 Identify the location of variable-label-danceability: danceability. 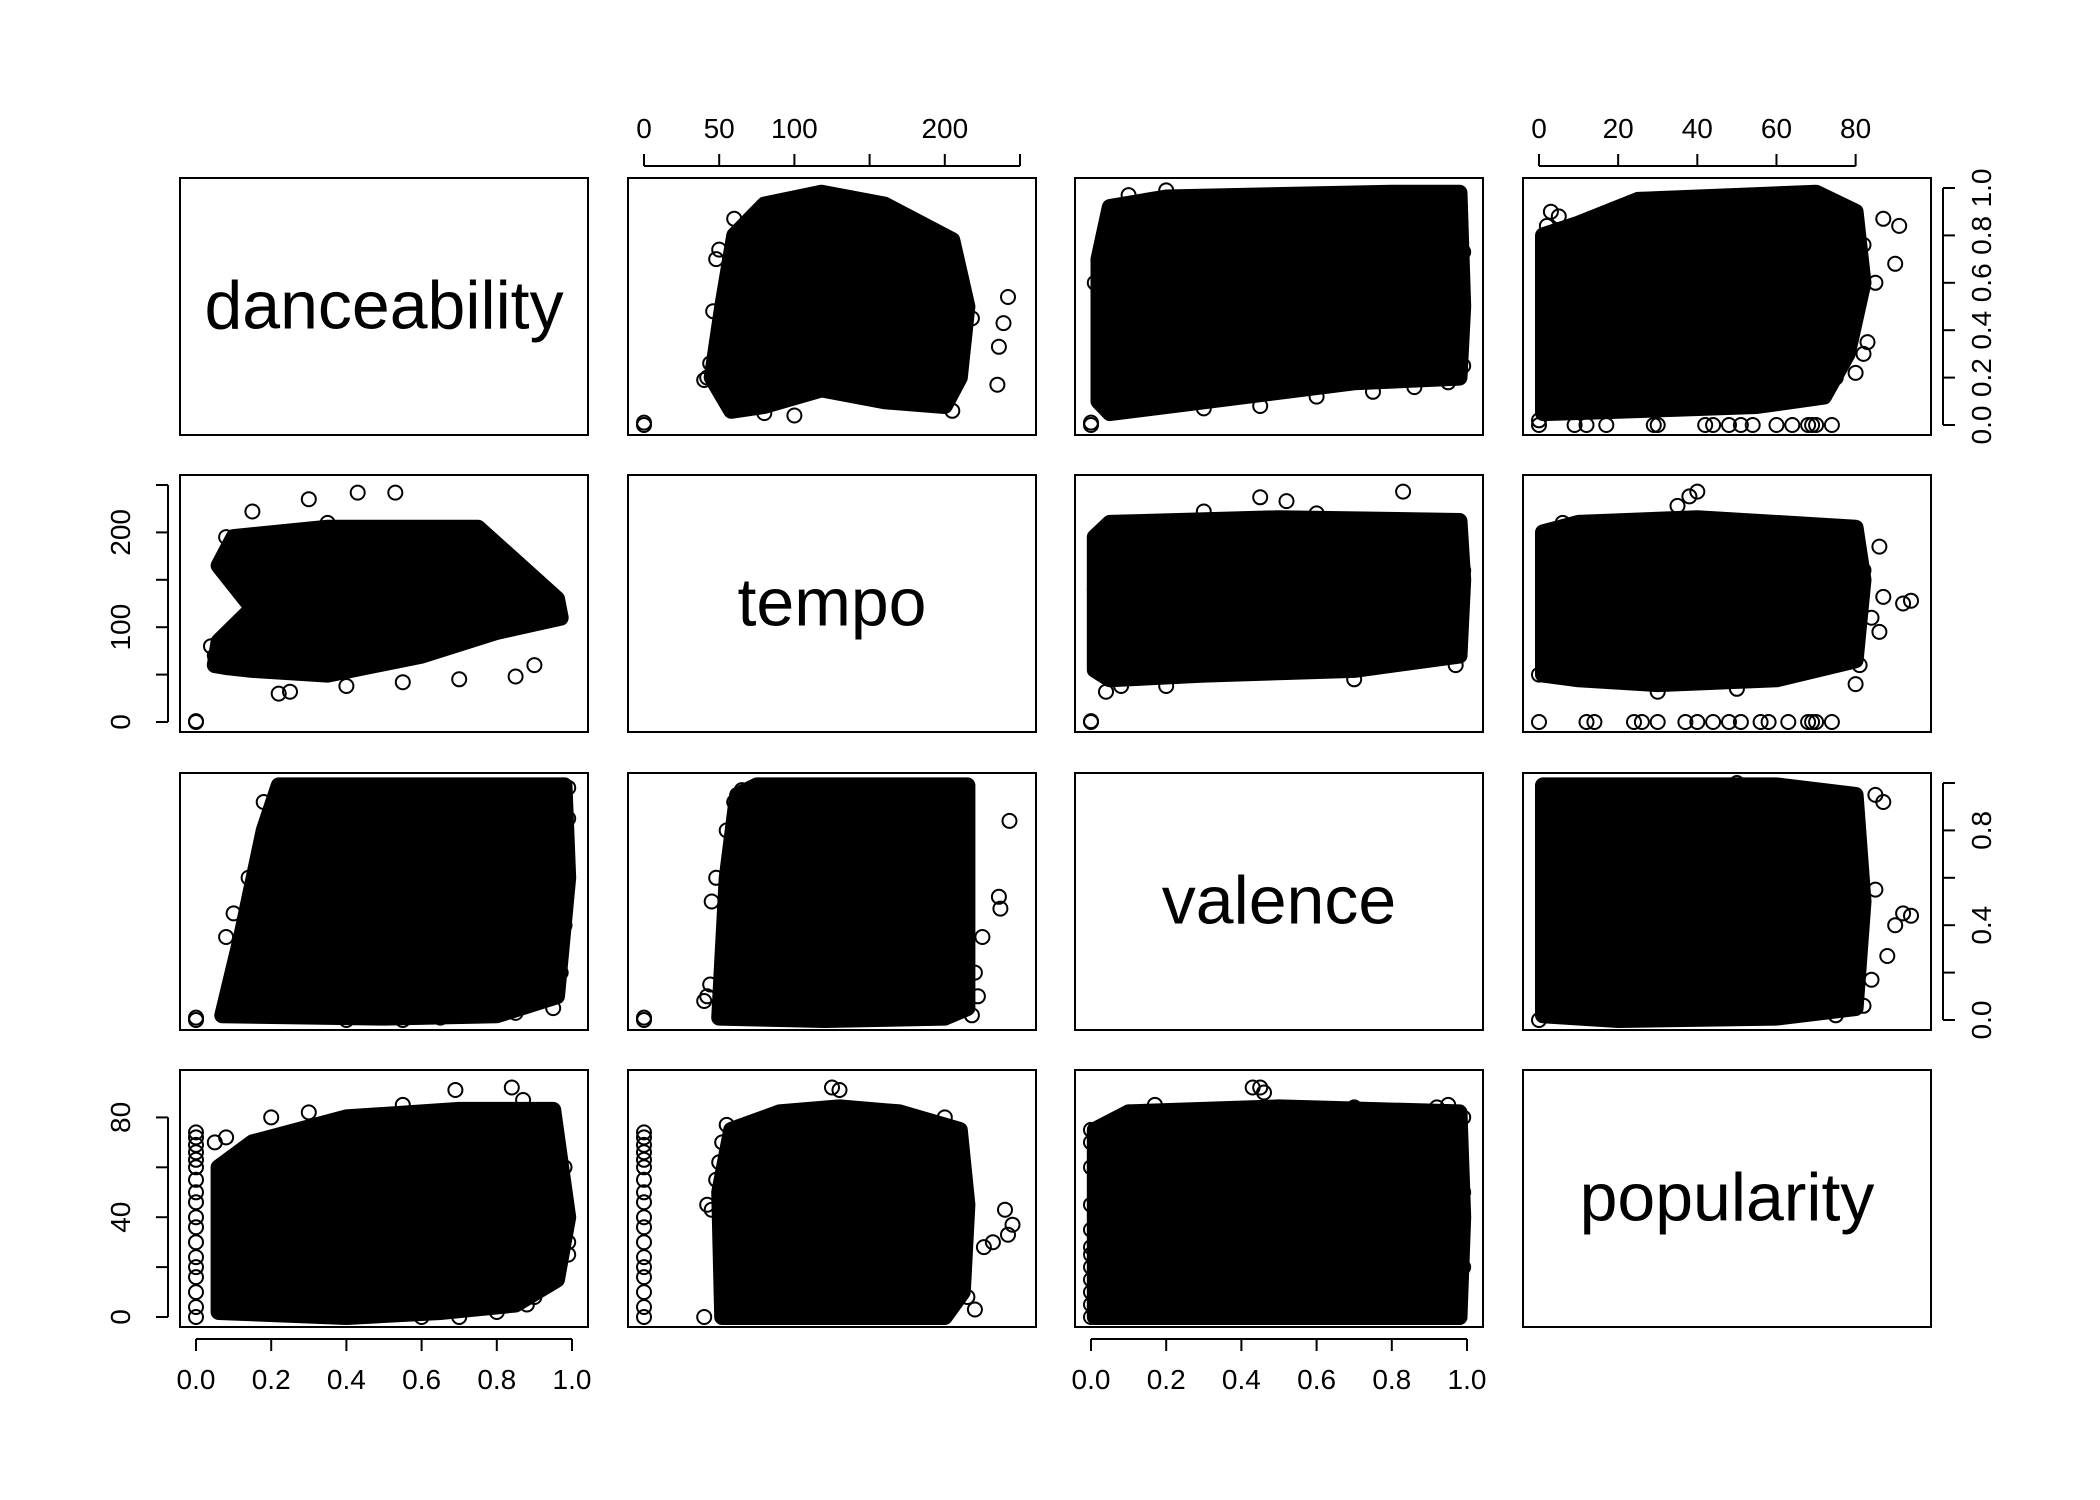
(383, 306).